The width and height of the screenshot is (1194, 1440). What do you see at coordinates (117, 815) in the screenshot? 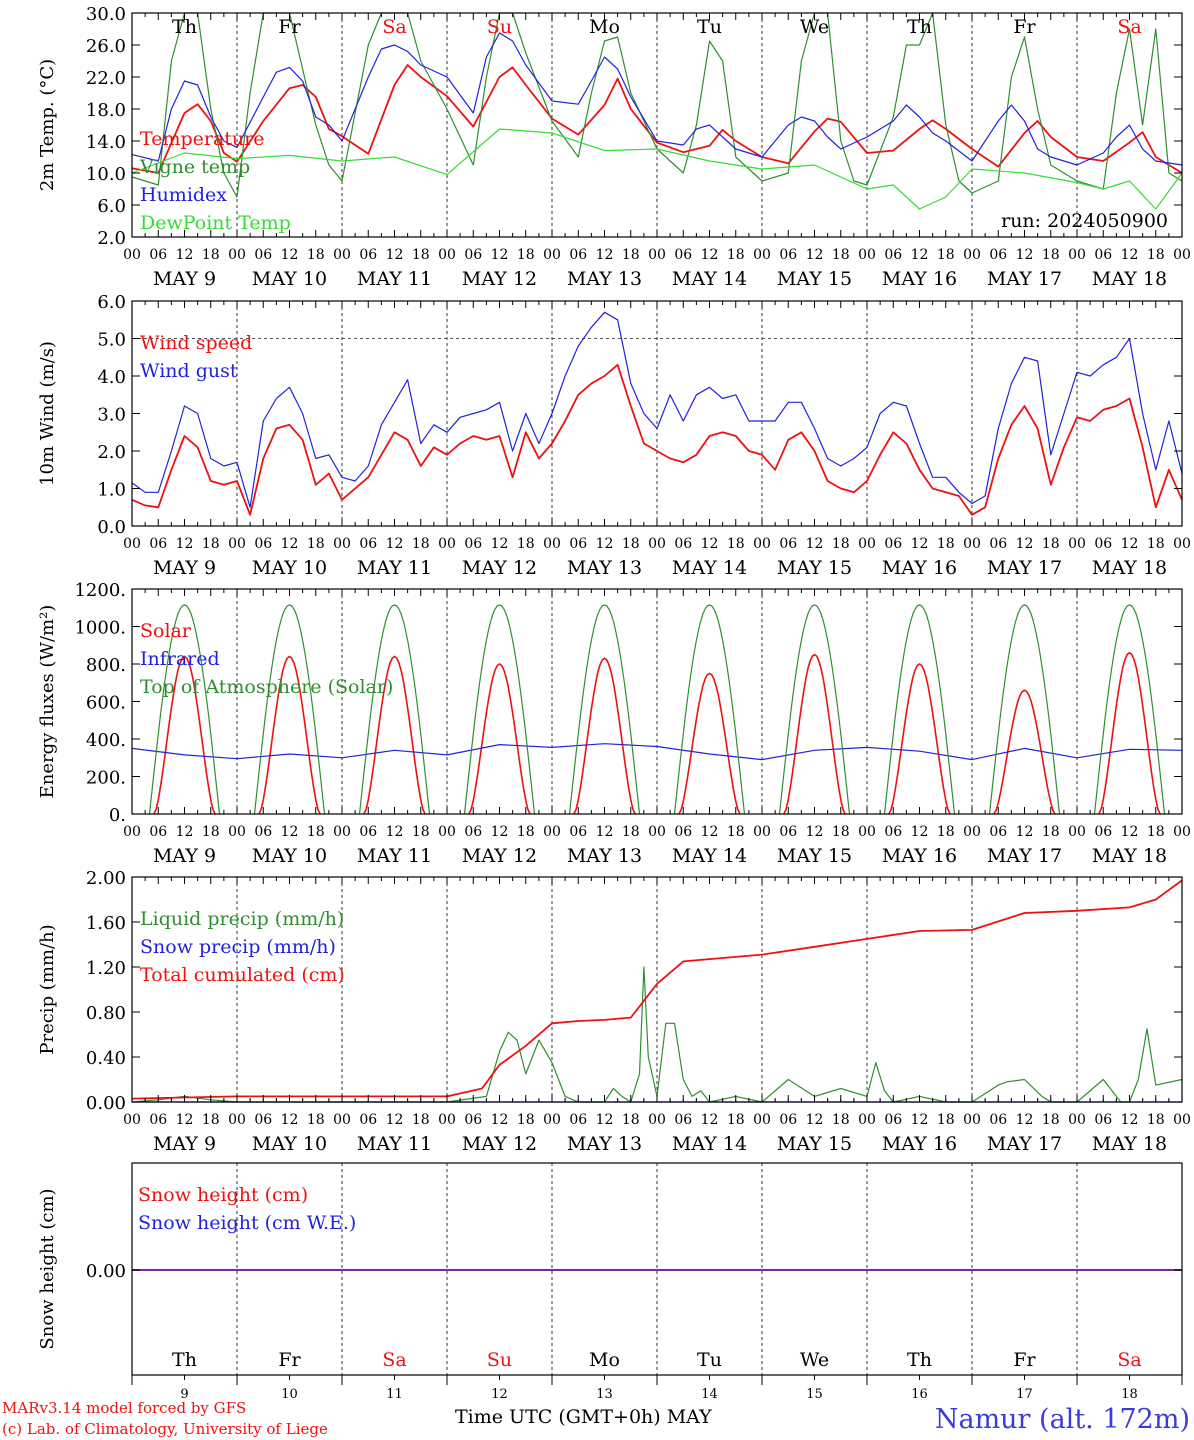
I see `y-tick-label: 0.` at bounding box center [117, 815].